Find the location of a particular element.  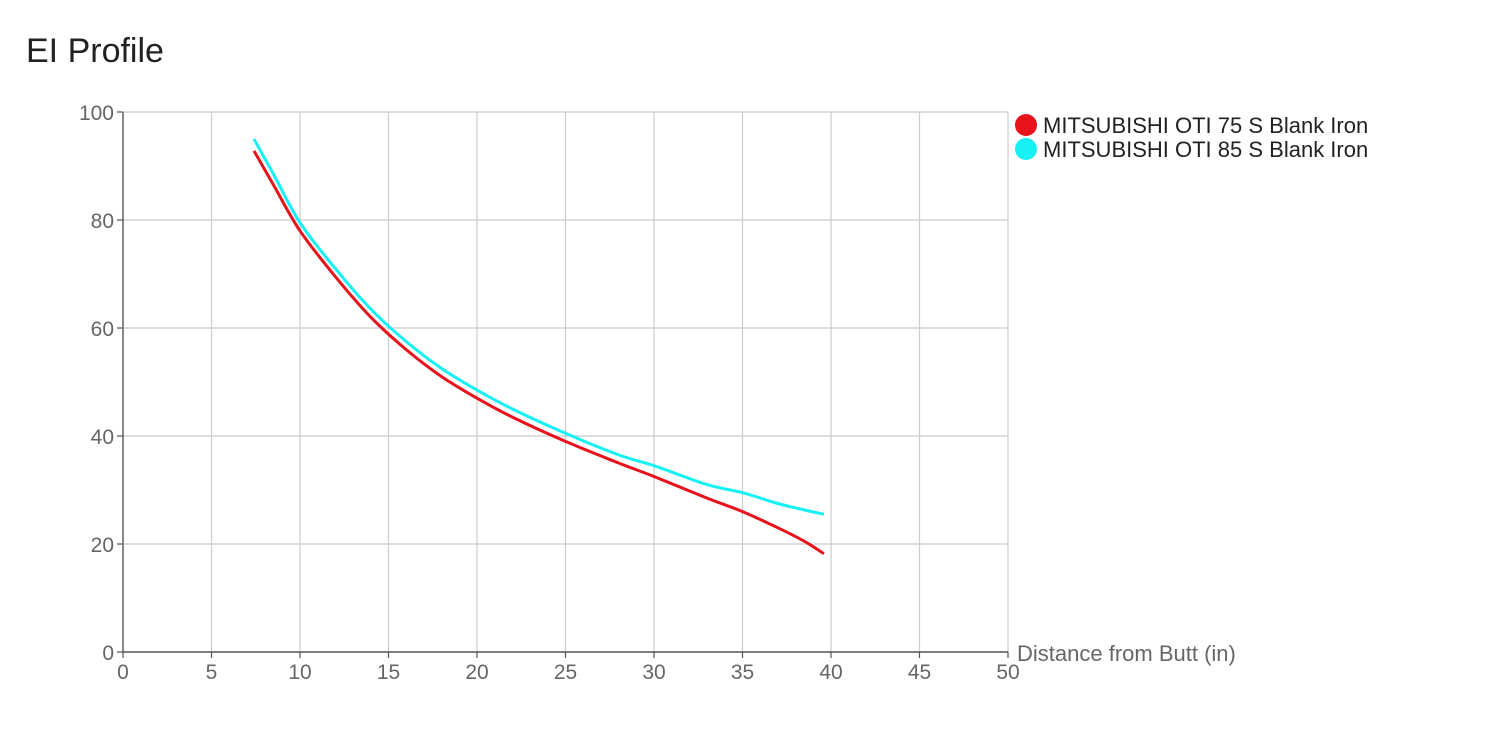

x-axis-title: Distance from Butt (in) is located at coordinates (1126, 653).